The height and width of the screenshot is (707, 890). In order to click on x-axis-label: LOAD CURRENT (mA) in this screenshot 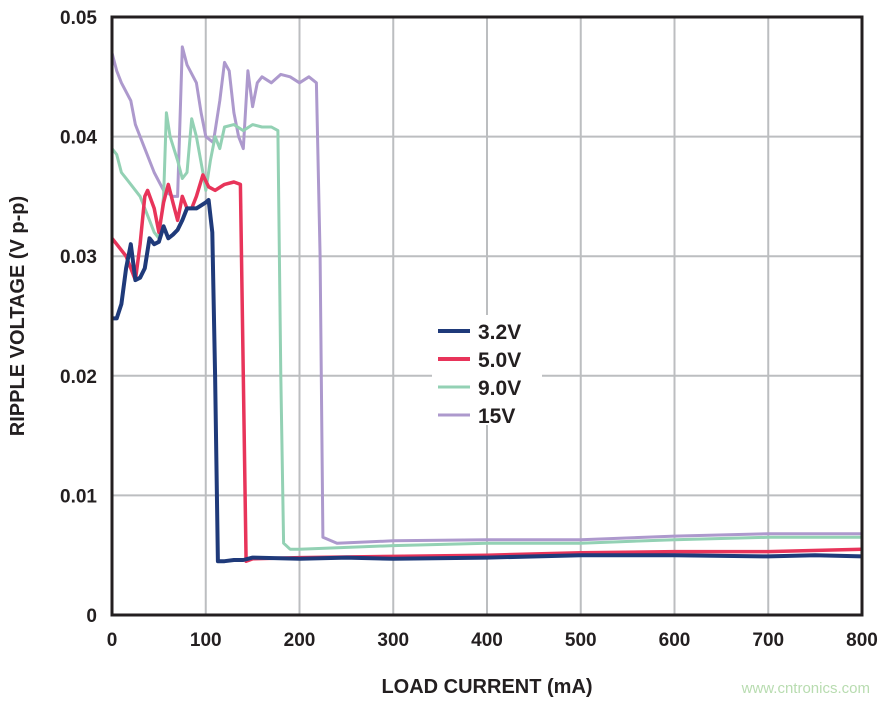, I will do `click(486, 687)`.